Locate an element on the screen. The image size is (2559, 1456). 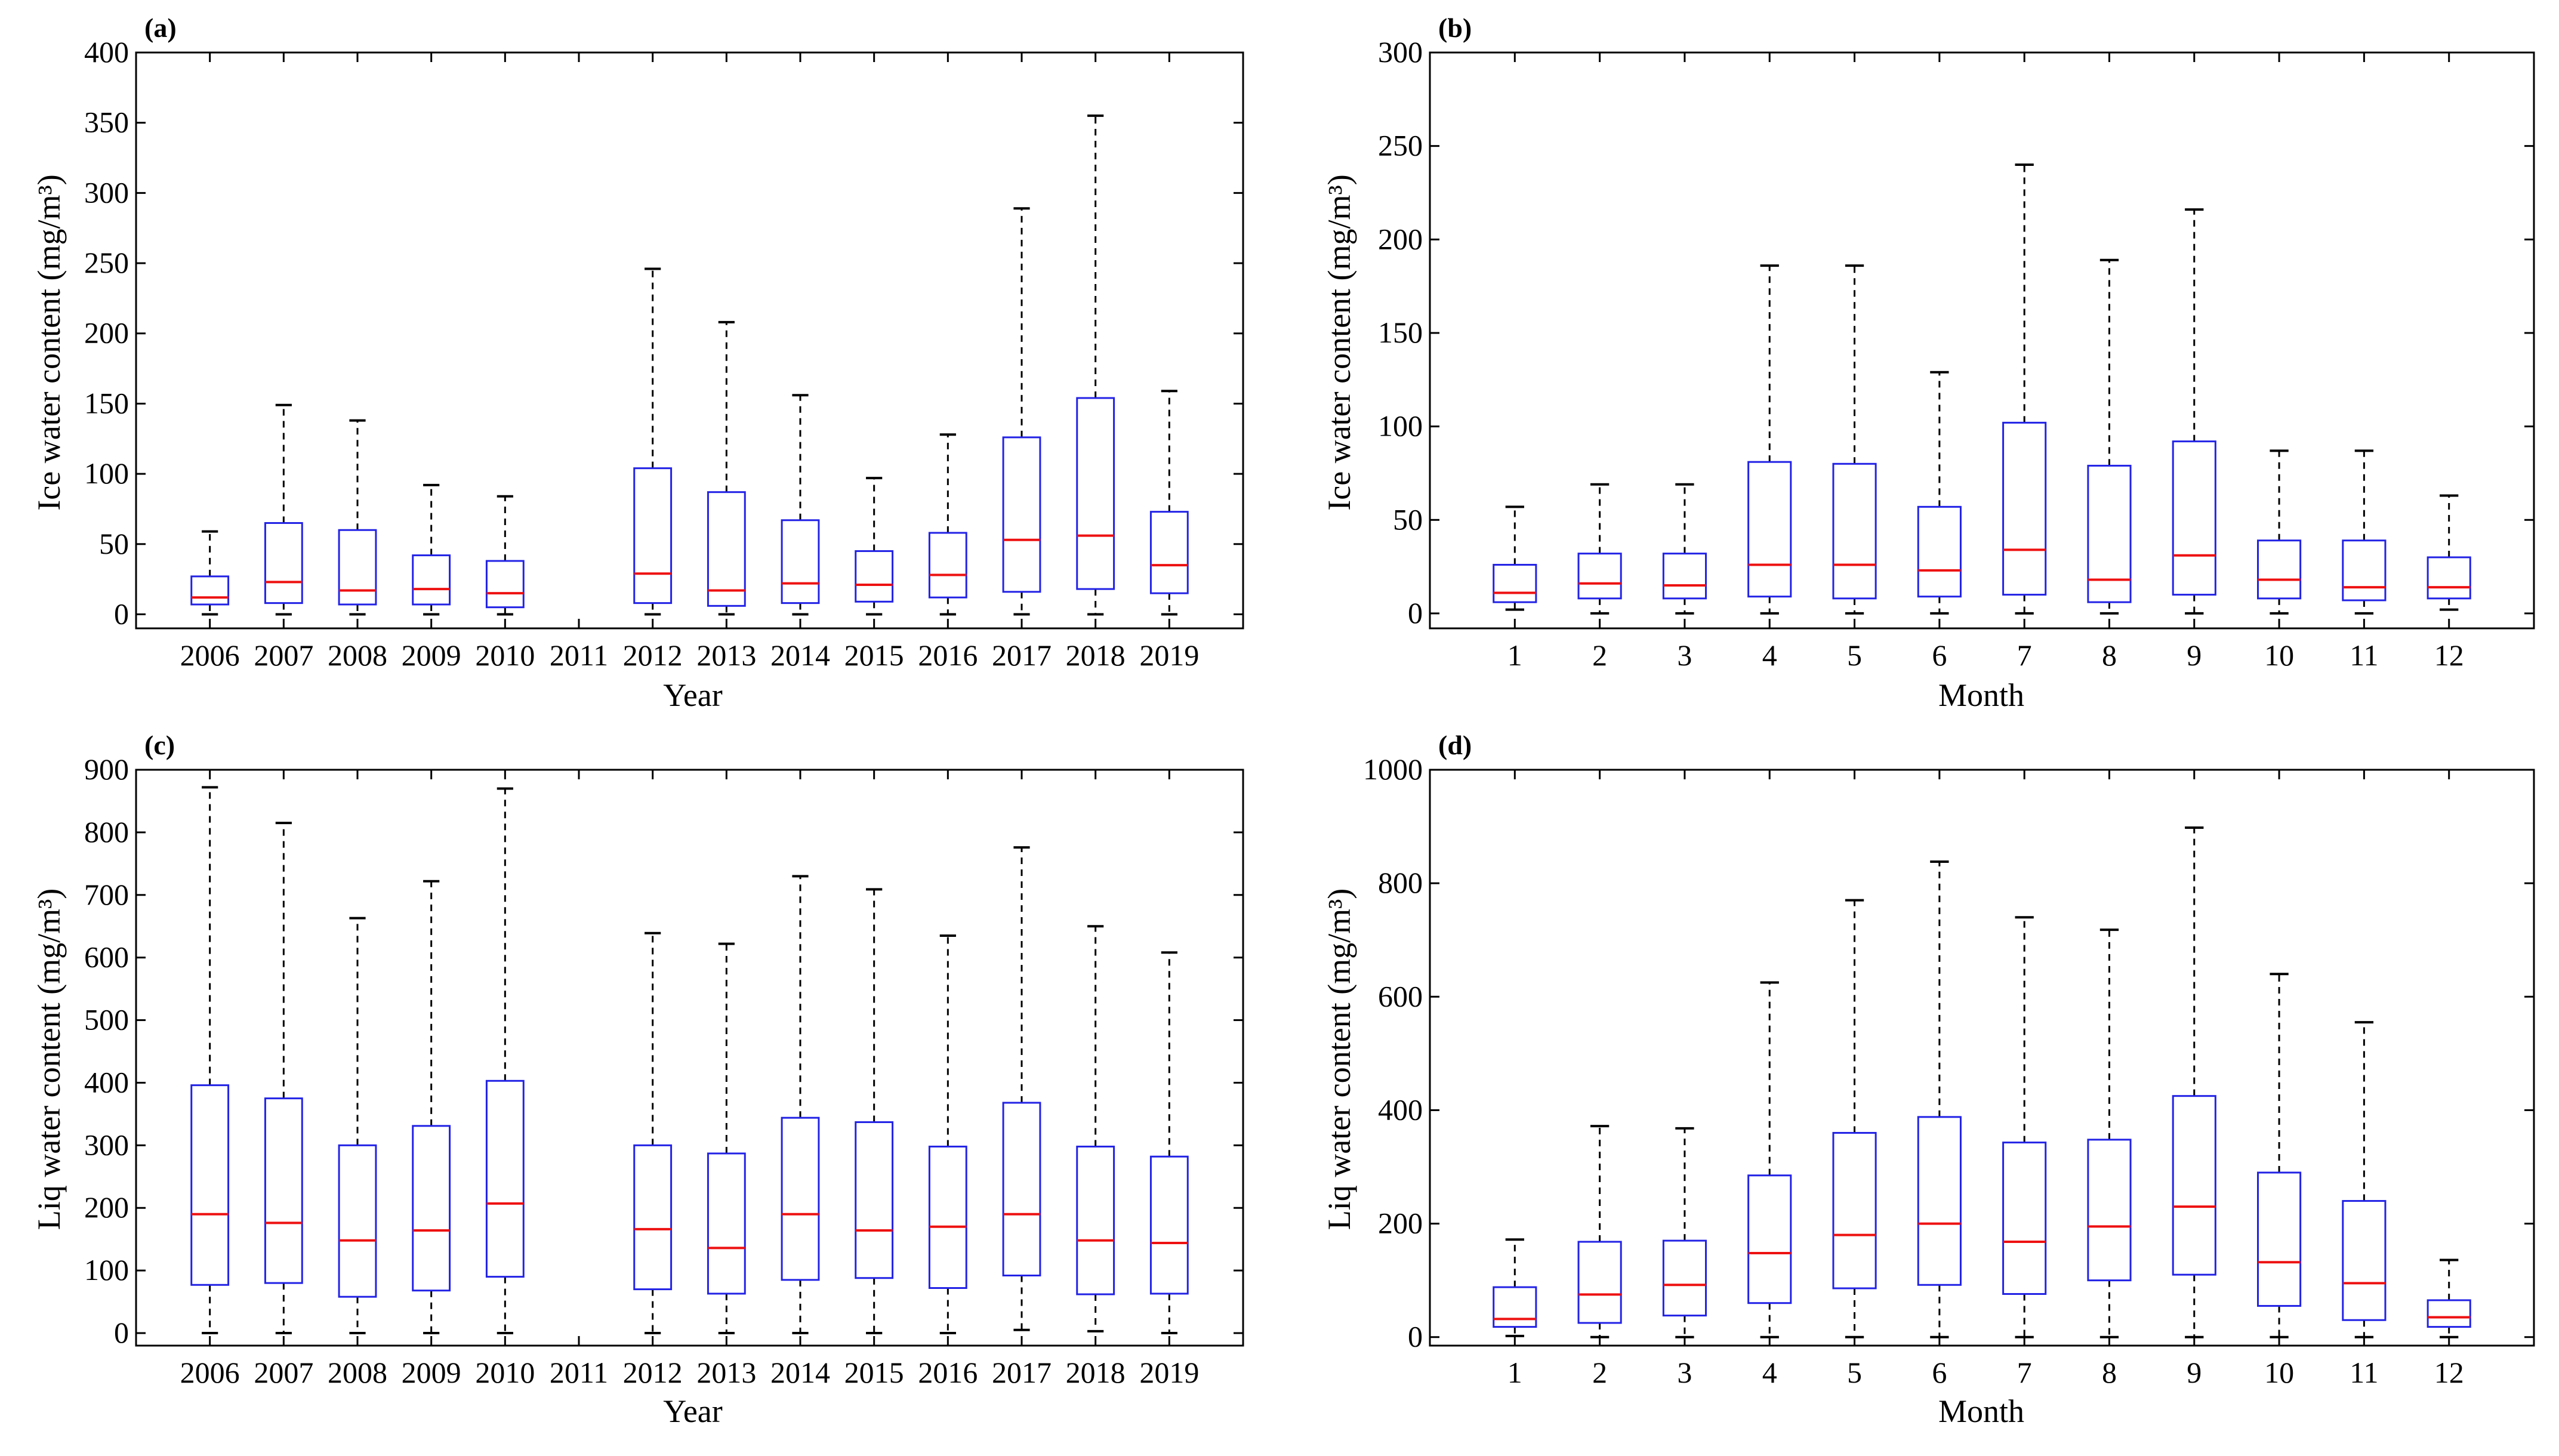
panel-b-ylabel: Ice water content (mg/m³) is located at coordinates (1339, 342).